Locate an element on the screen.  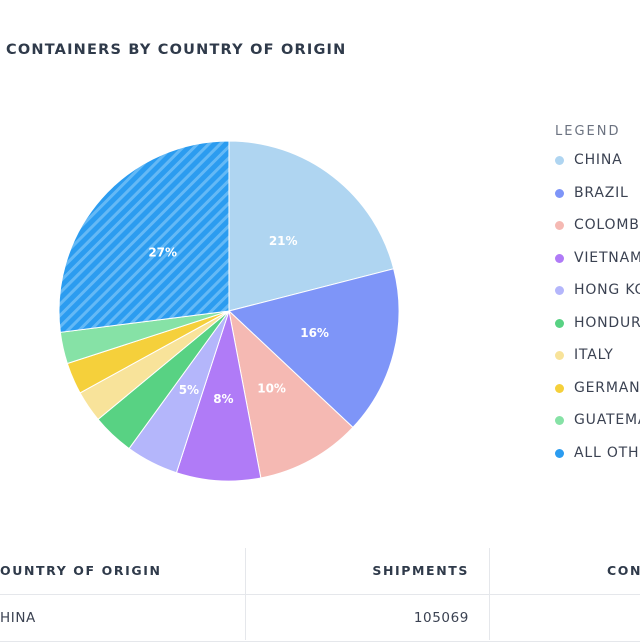
legend-item: COLOMB is located at coordinates (597, 233).